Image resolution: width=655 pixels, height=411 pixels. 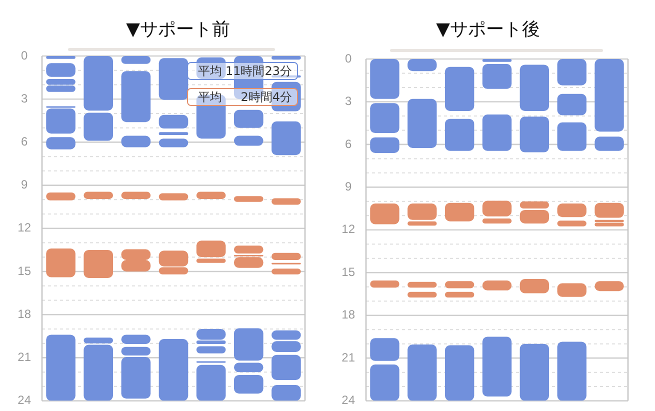 What do you see at coordinates (245, 71) in the screenshot?
I see `annotation: 平均 11時間23分` at bounding box center [245, 71].